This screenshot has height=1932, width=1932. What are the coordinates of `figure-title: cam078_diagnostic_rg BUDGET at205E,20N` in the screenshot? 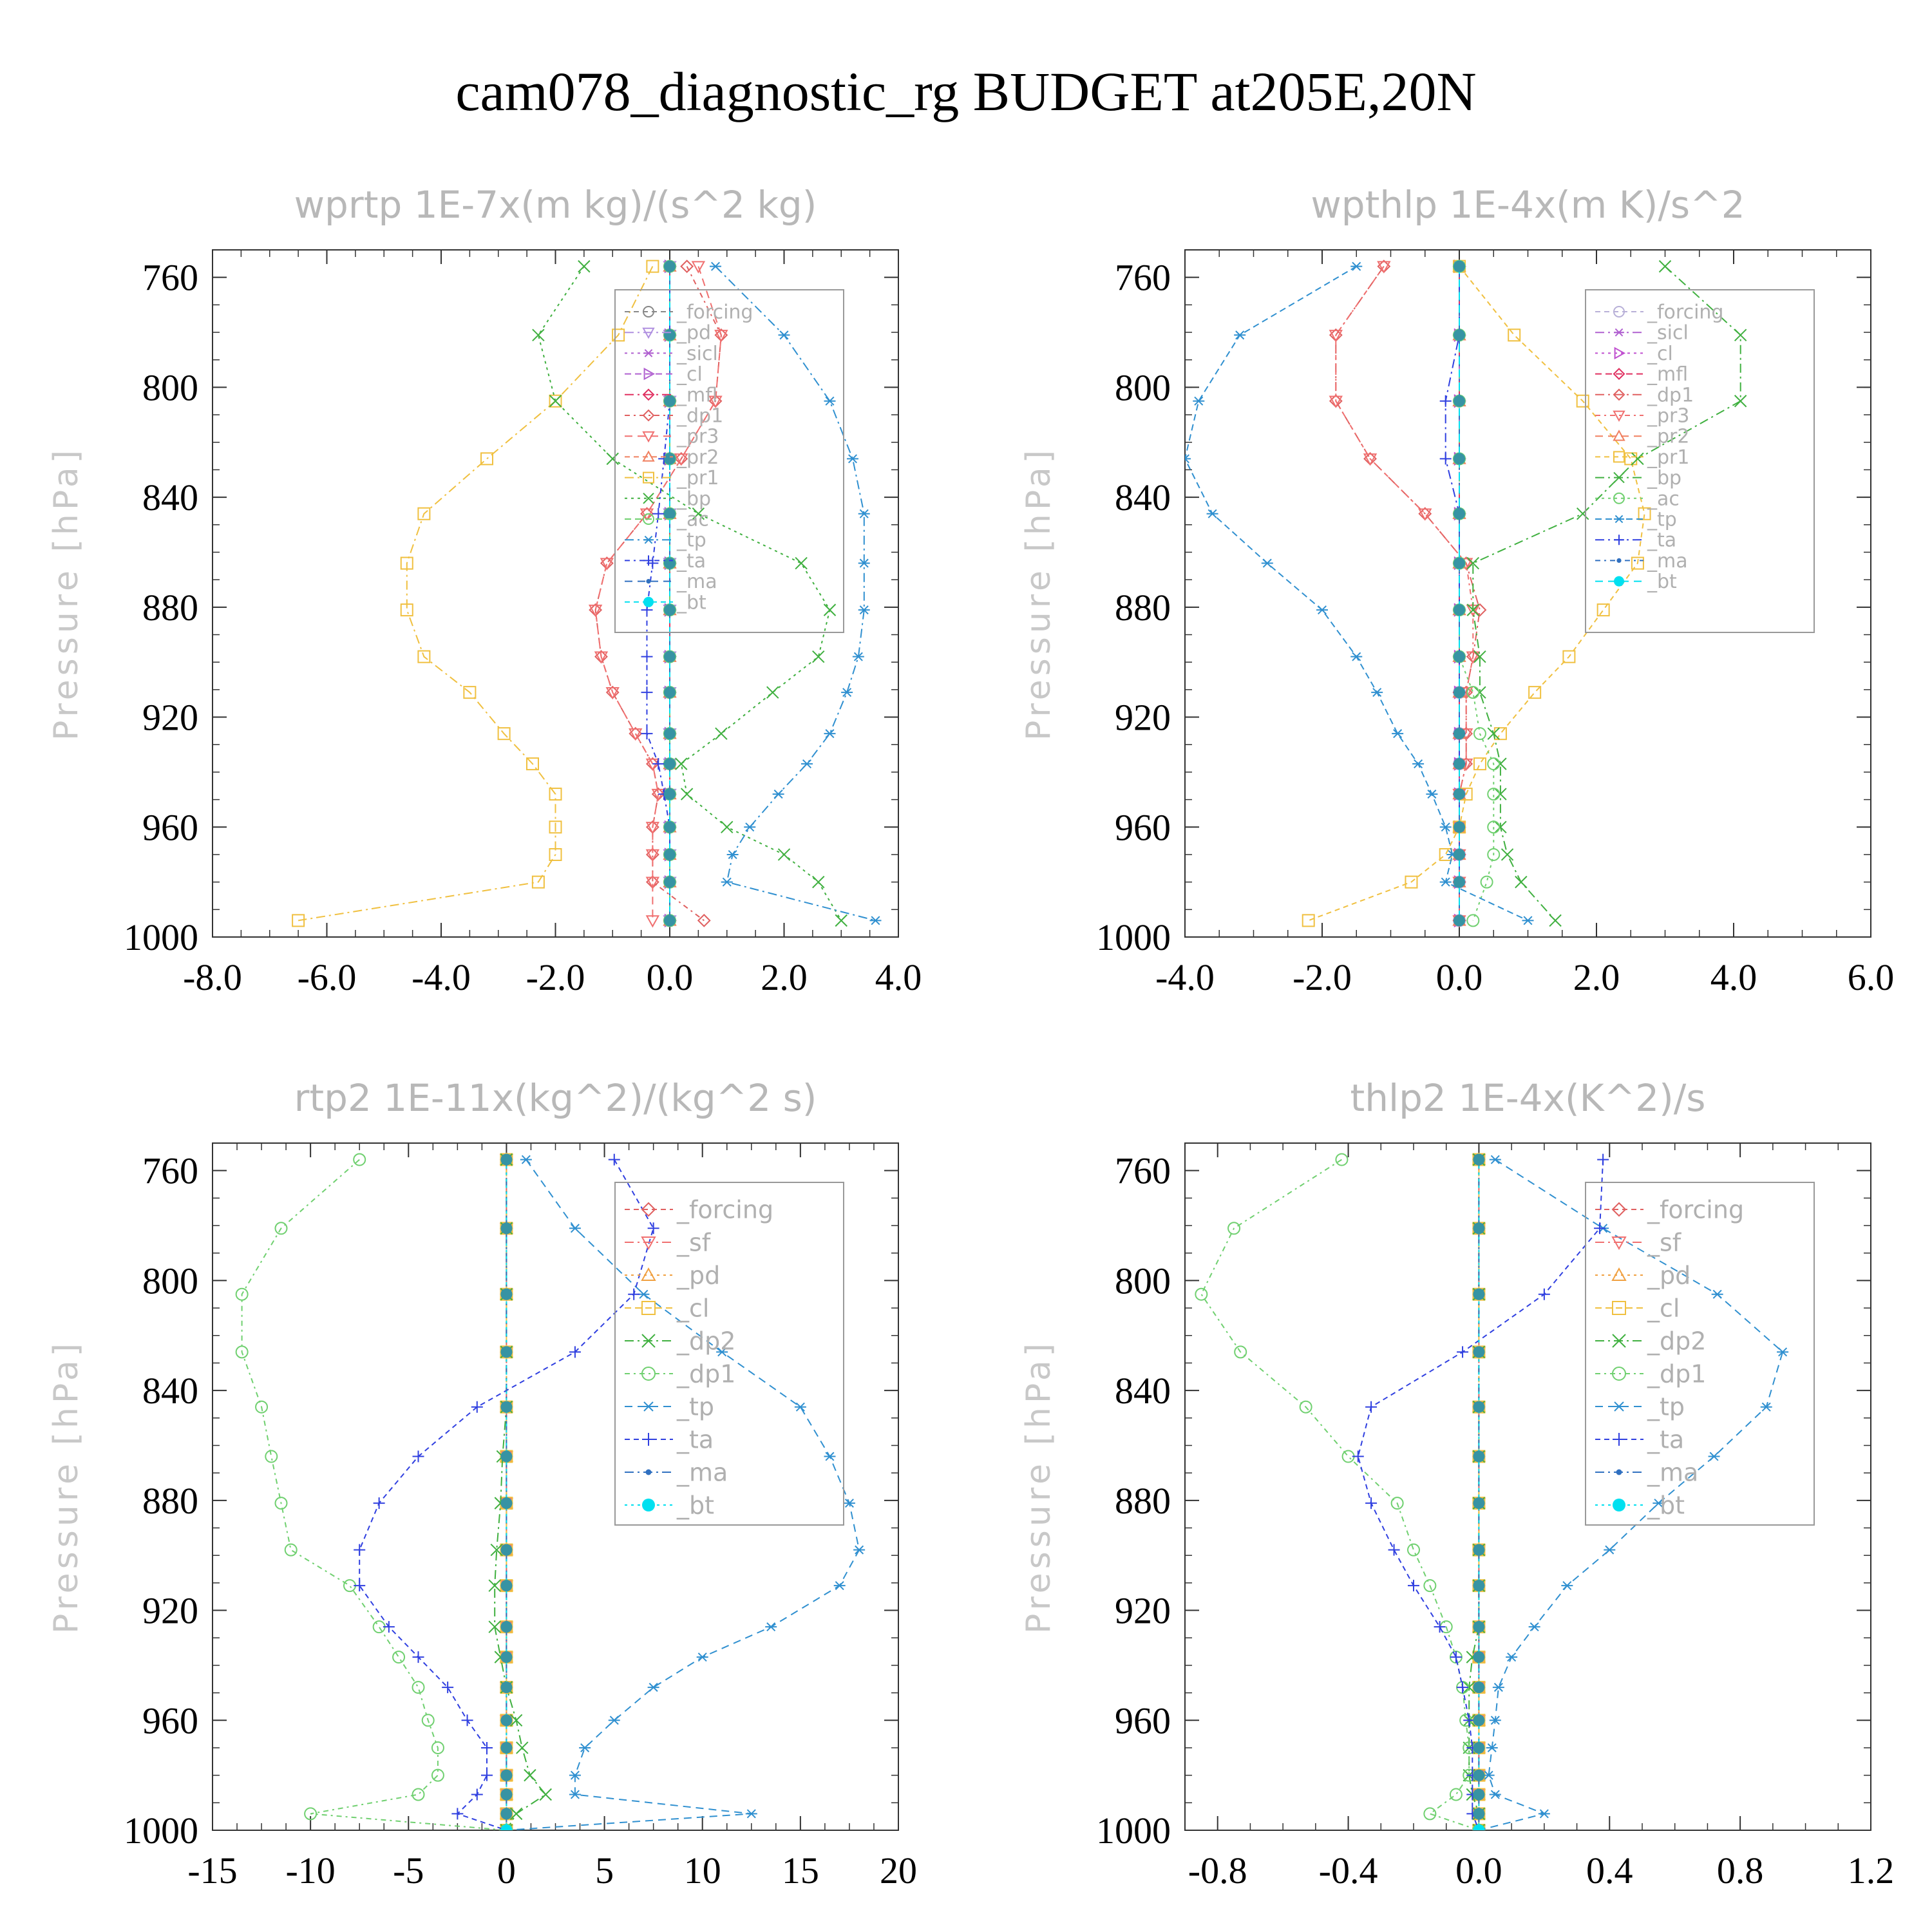 It's located at (966, 92).